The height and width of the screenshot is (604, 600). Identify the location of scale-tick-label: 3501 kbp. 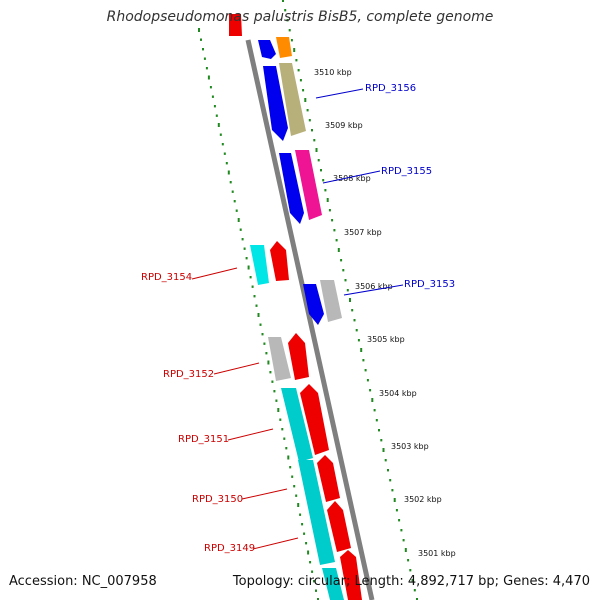
(437, 553).